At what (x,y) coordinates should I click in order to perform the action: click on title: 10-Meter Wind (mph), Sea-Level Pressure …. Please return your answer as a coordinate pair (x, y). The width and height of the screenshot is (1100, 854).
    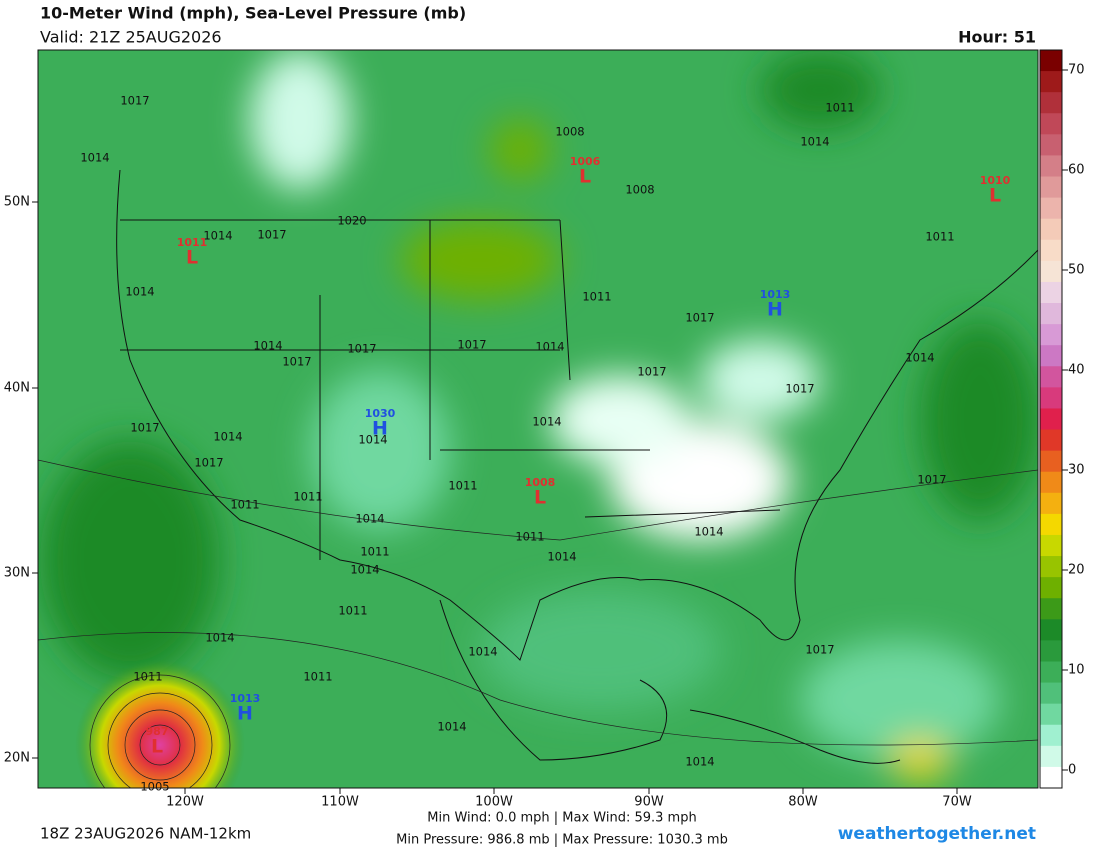
    Looking at the image, I should click on (253, 13).